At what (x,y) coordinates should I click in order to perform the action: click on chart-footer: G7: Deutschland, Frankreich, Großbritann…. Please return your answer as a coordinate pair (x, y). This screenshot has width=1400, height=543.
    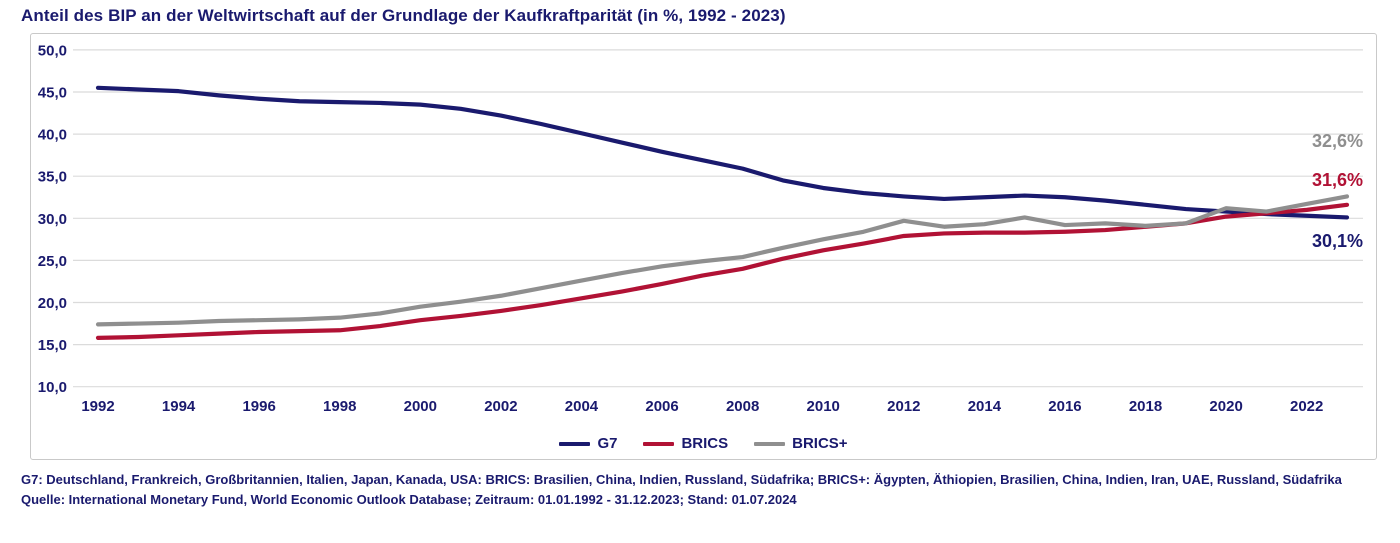
    Looking at the image, I should click on (700, 490).